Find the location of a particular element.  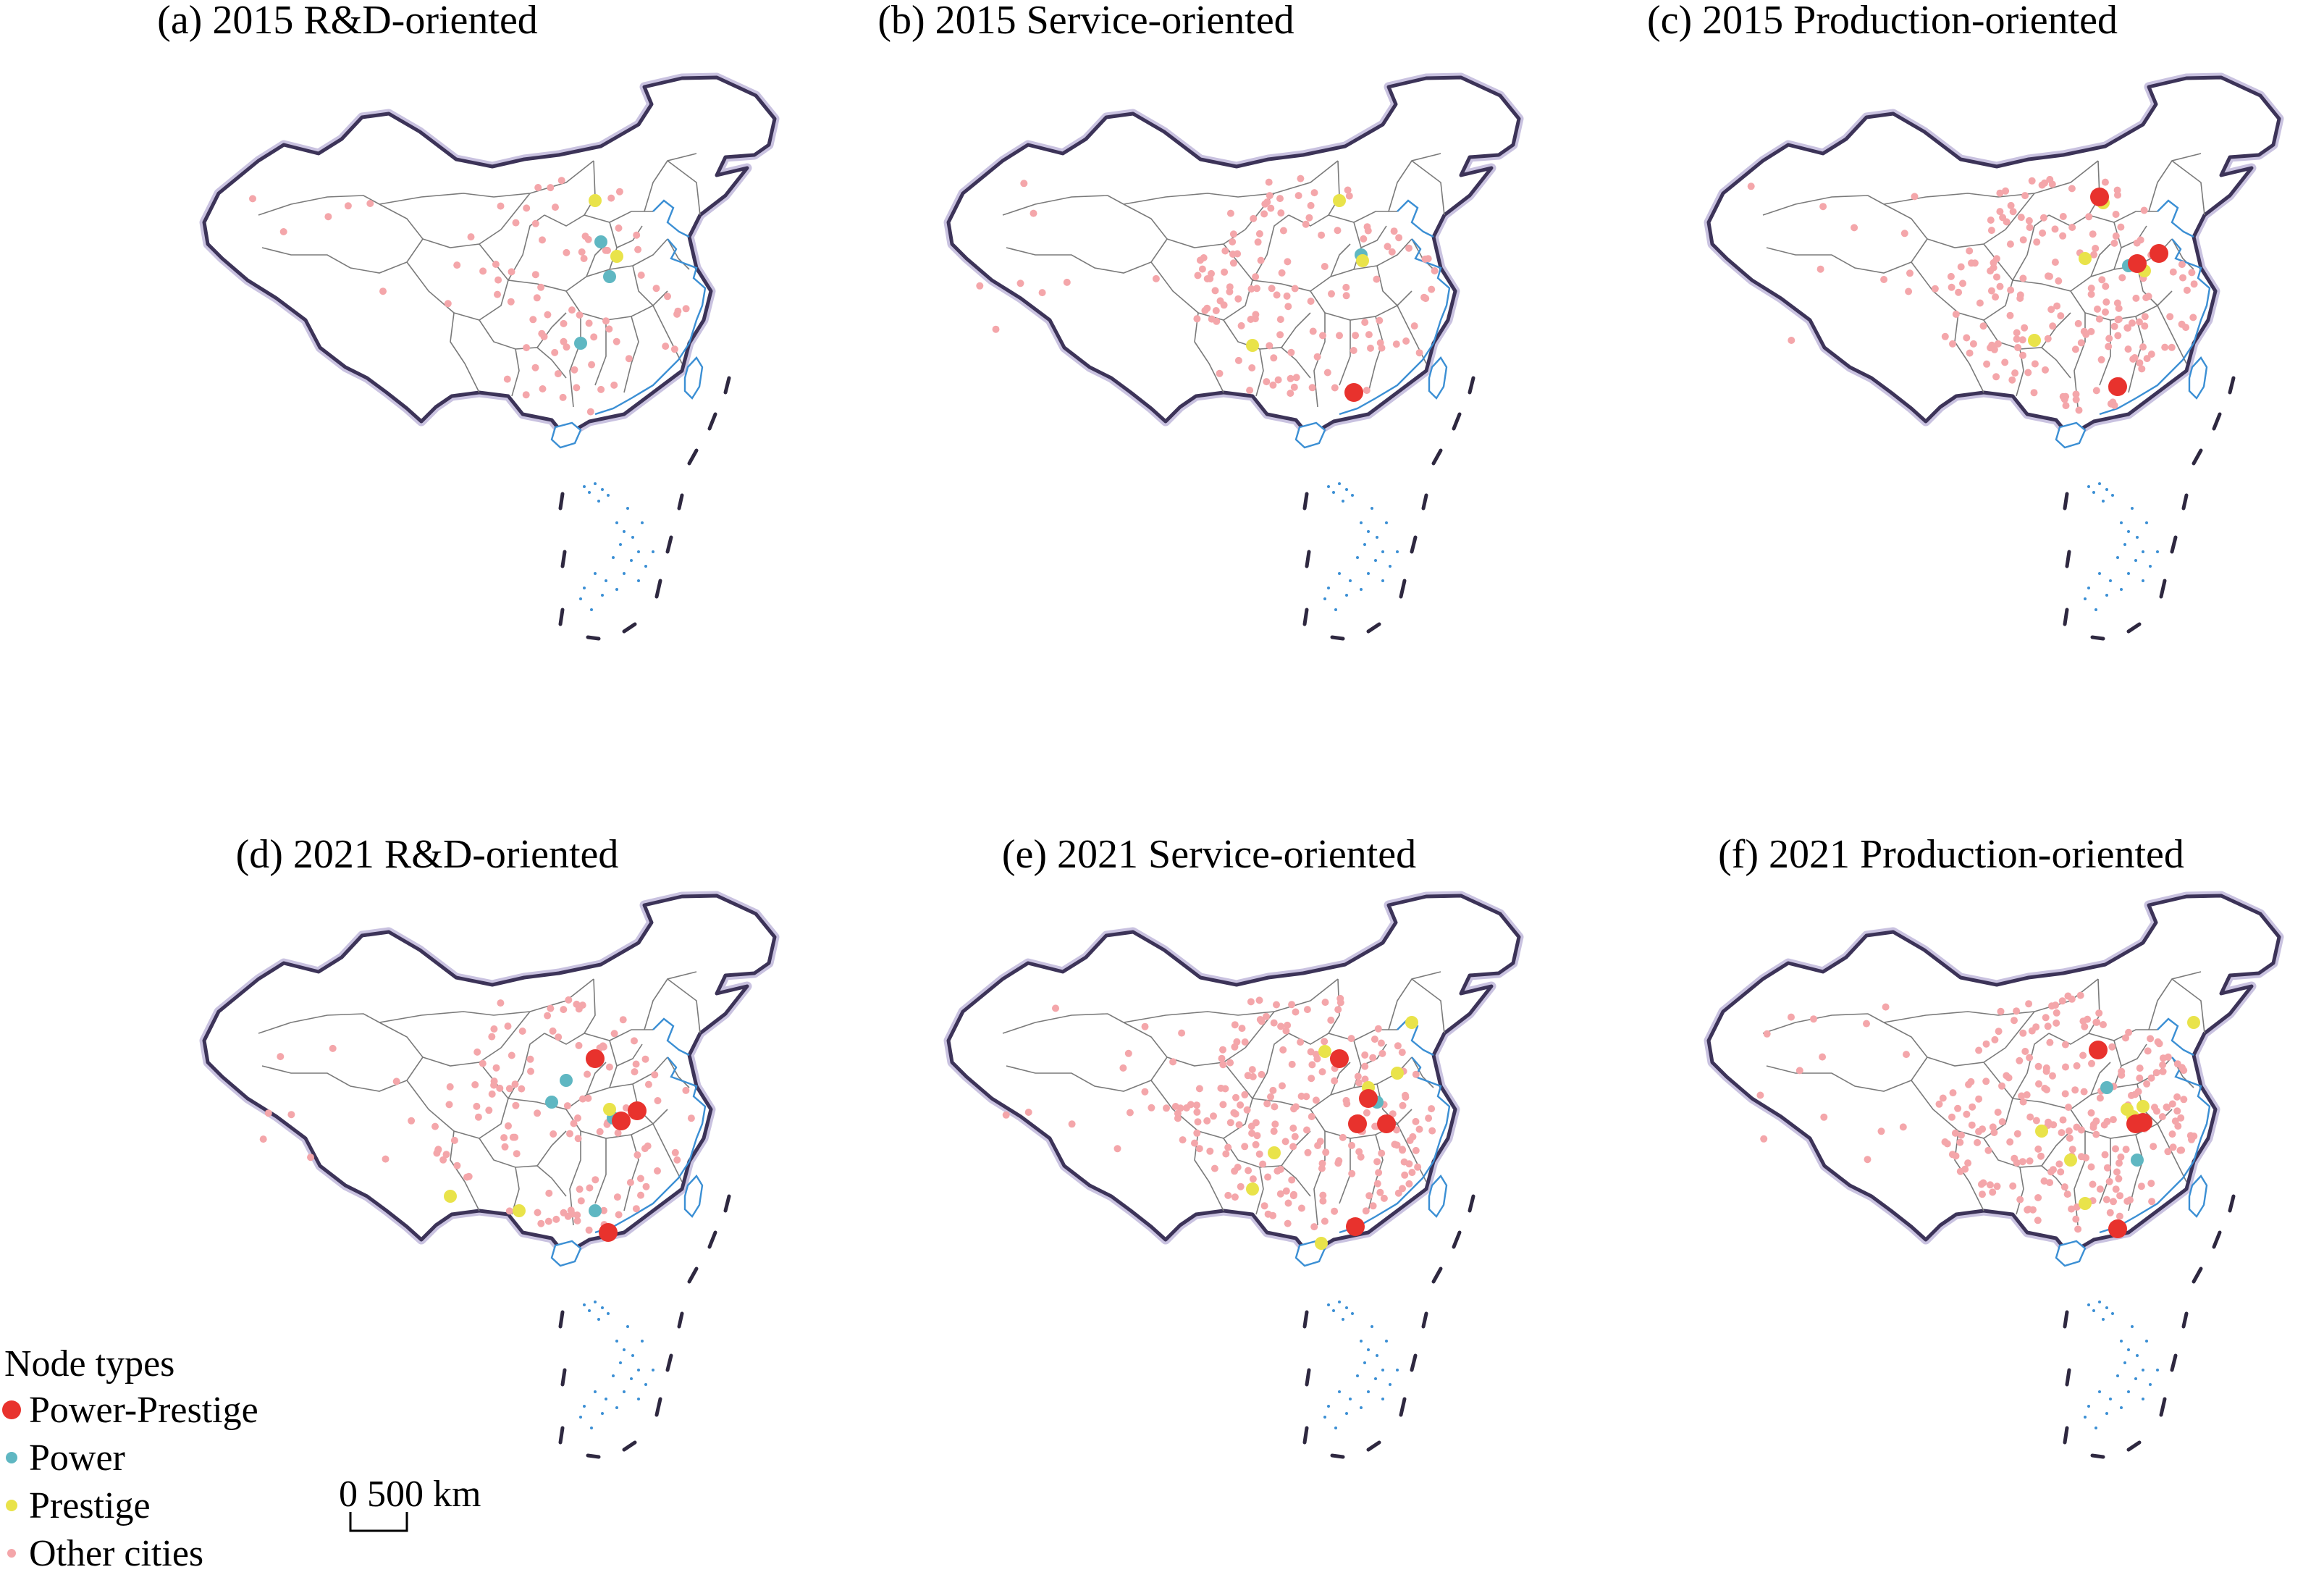

city-node-power is located at coordinates (580, 344).